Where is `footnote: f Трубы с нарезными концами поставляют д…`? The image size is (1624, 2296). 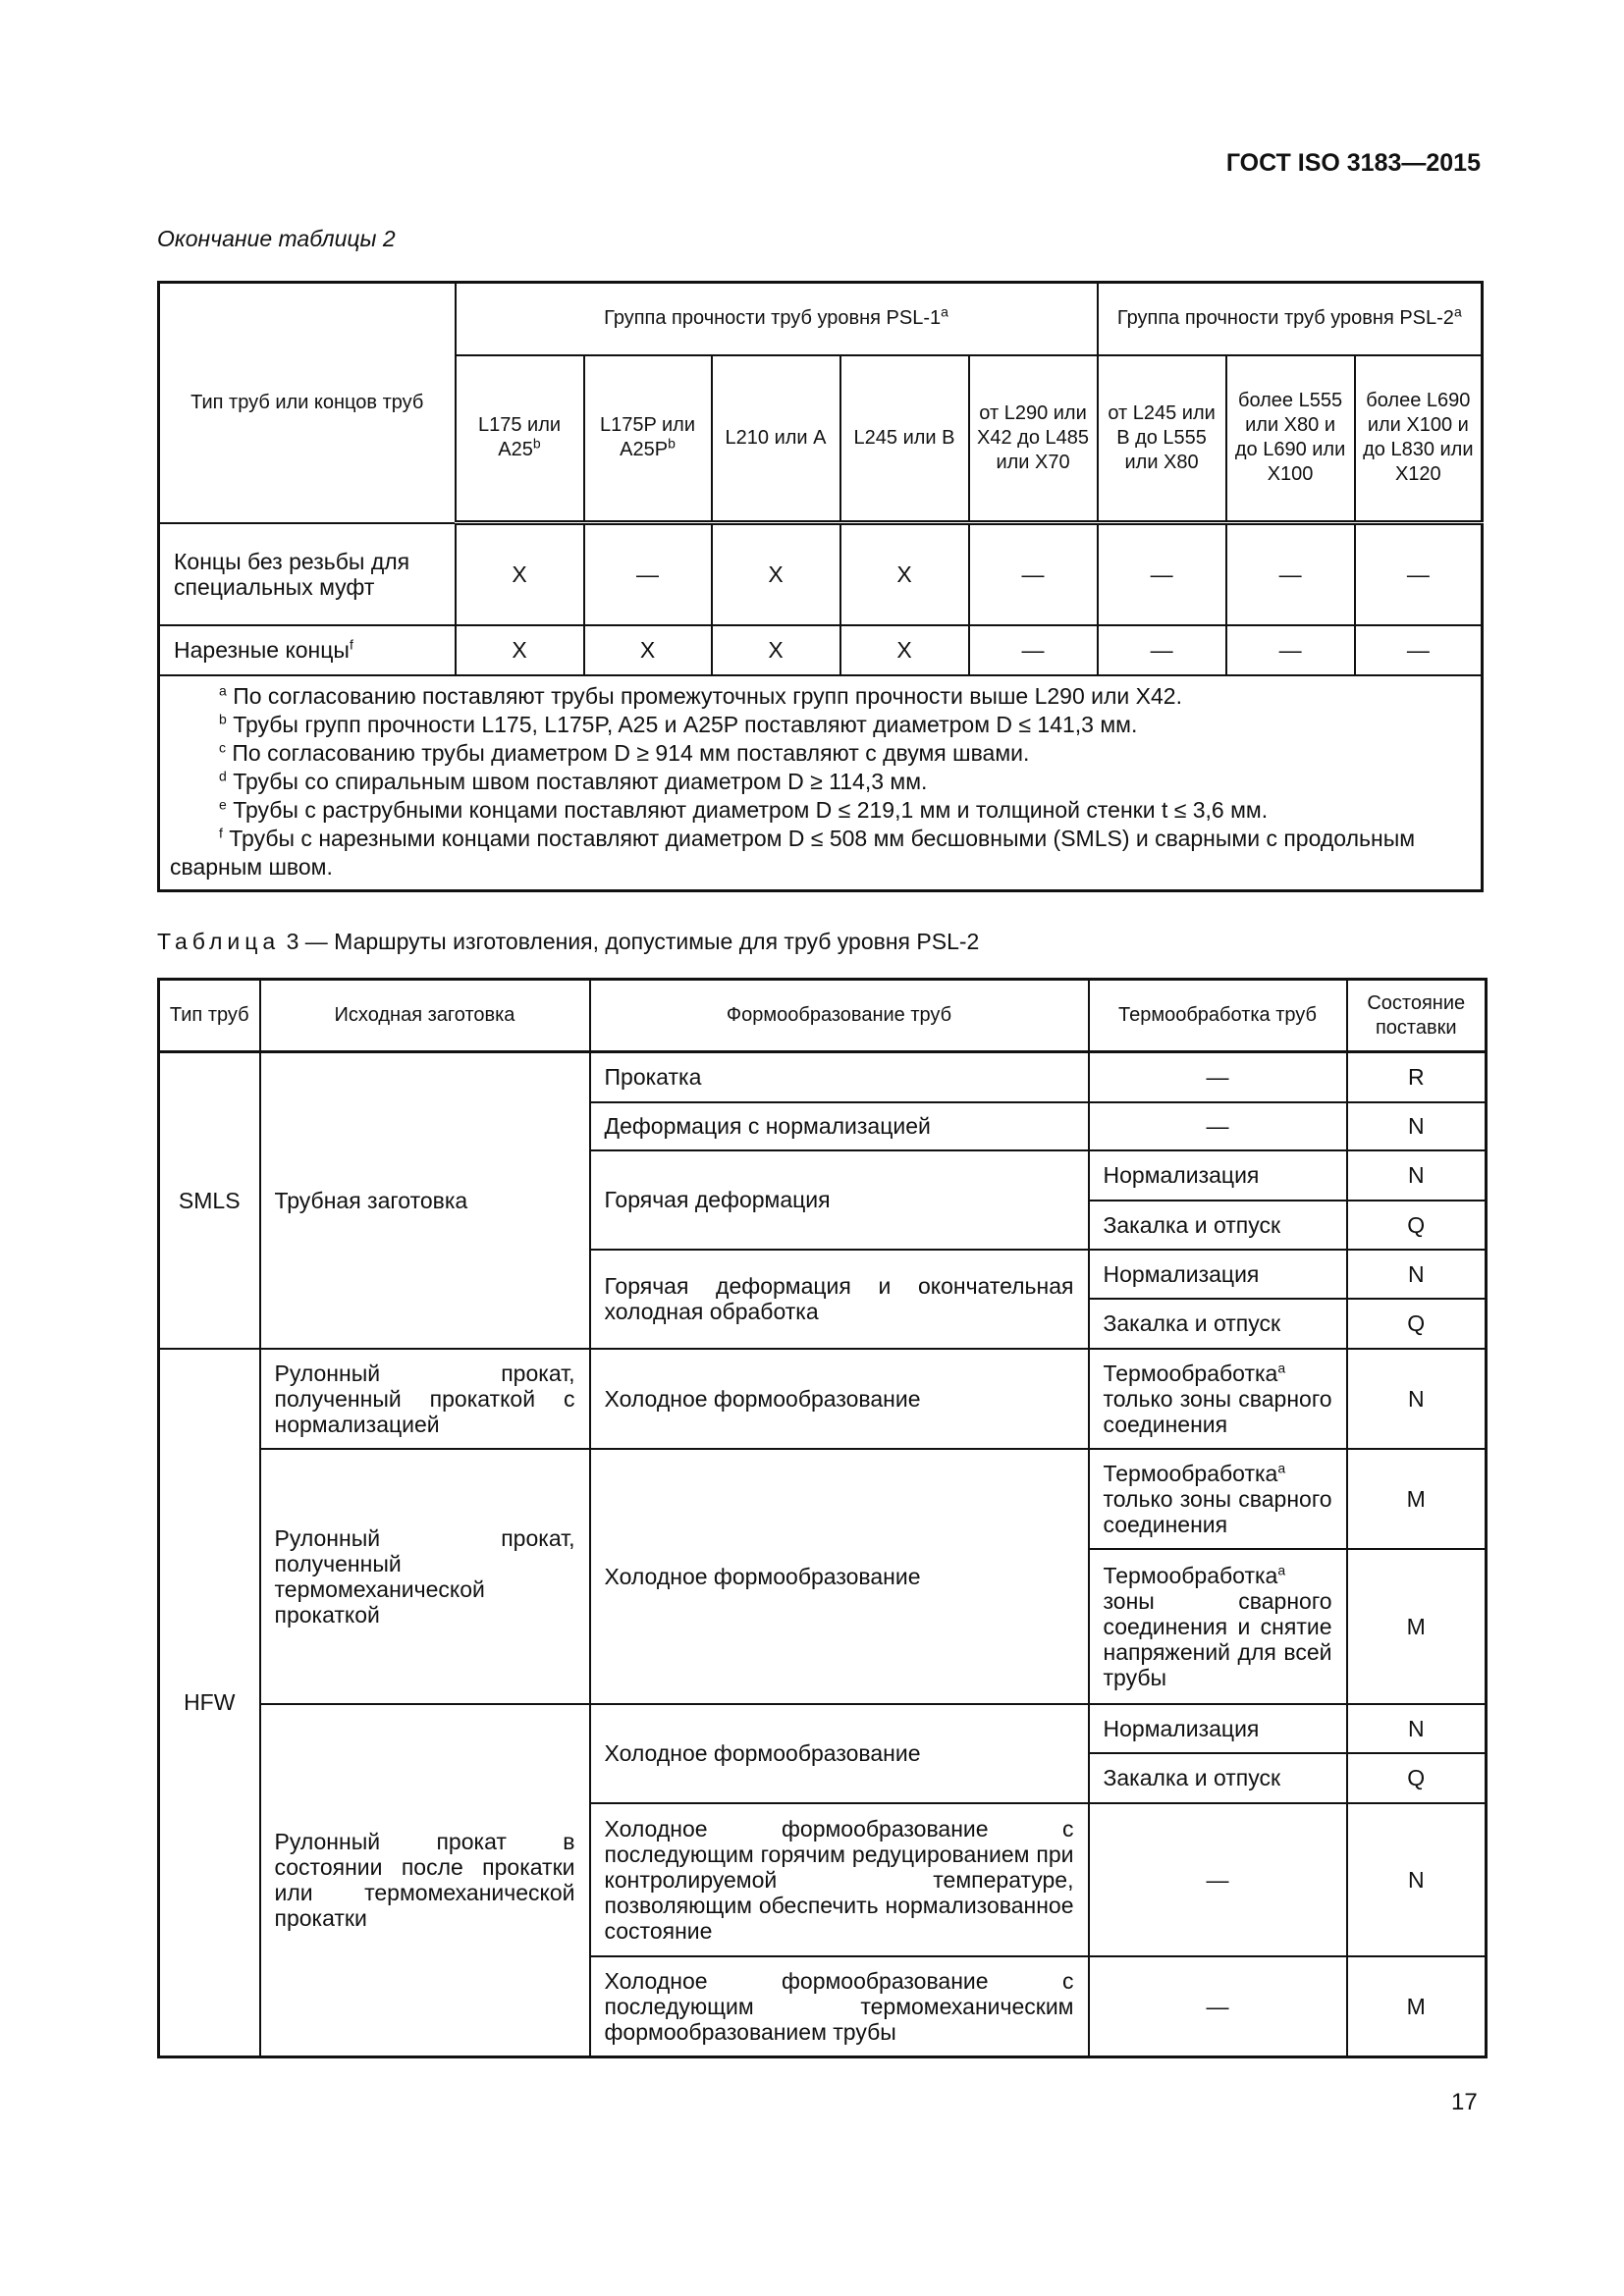 footnote: f Трубы с нарезными концами поставляют д… is located at coordinates (793, 852).